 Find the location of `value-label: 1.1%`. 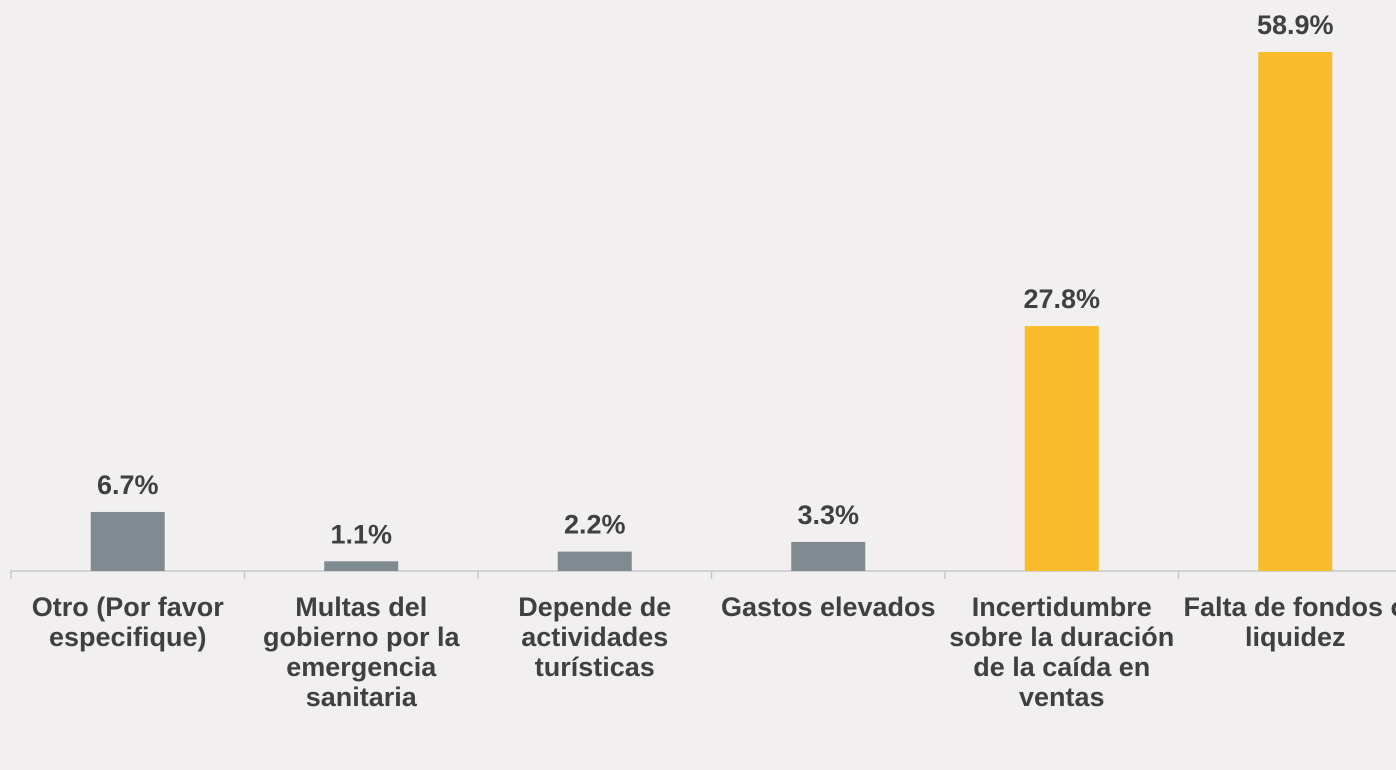

value-label: 1.1% is located at coordinates (361, 534).